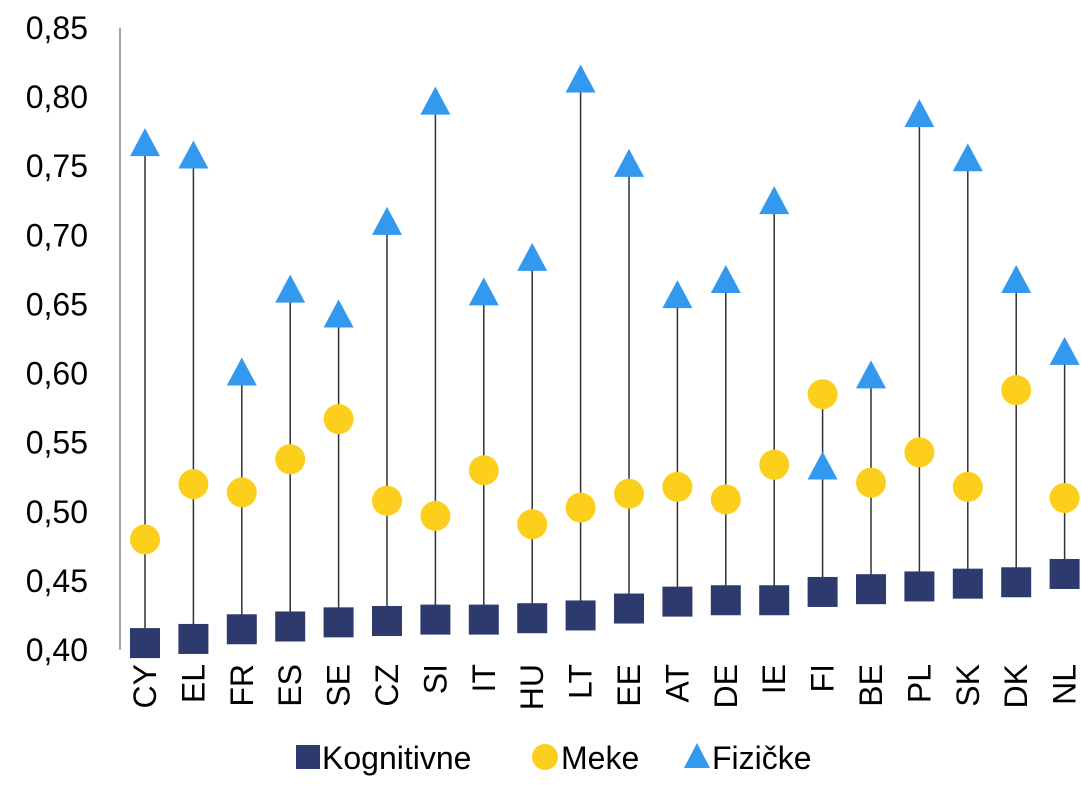  Describe the element at coordinates (145, 686) in the screenshot. I see `x-tick-label: CY` at that location.